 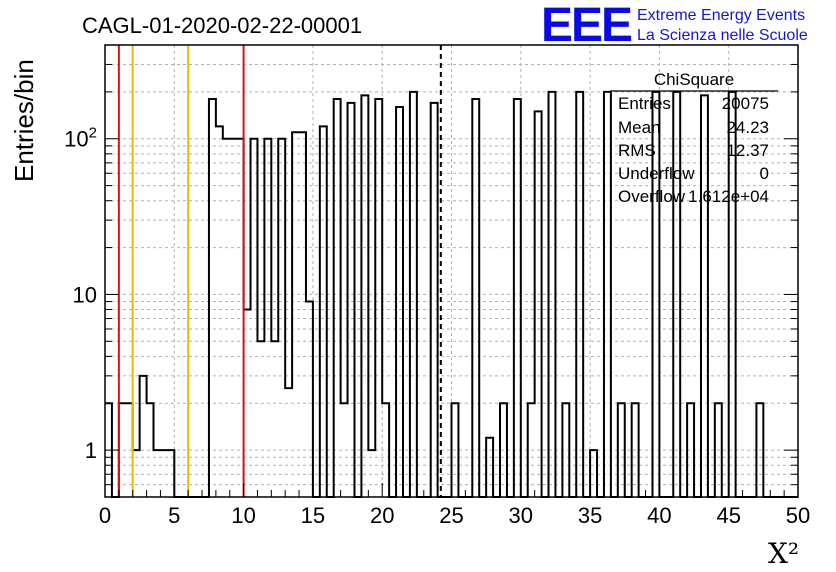 What do you see at coordinates (637, 150) in the screenshot?
I see `stats-label-rms: RMS` at bounding box center [637, 150].